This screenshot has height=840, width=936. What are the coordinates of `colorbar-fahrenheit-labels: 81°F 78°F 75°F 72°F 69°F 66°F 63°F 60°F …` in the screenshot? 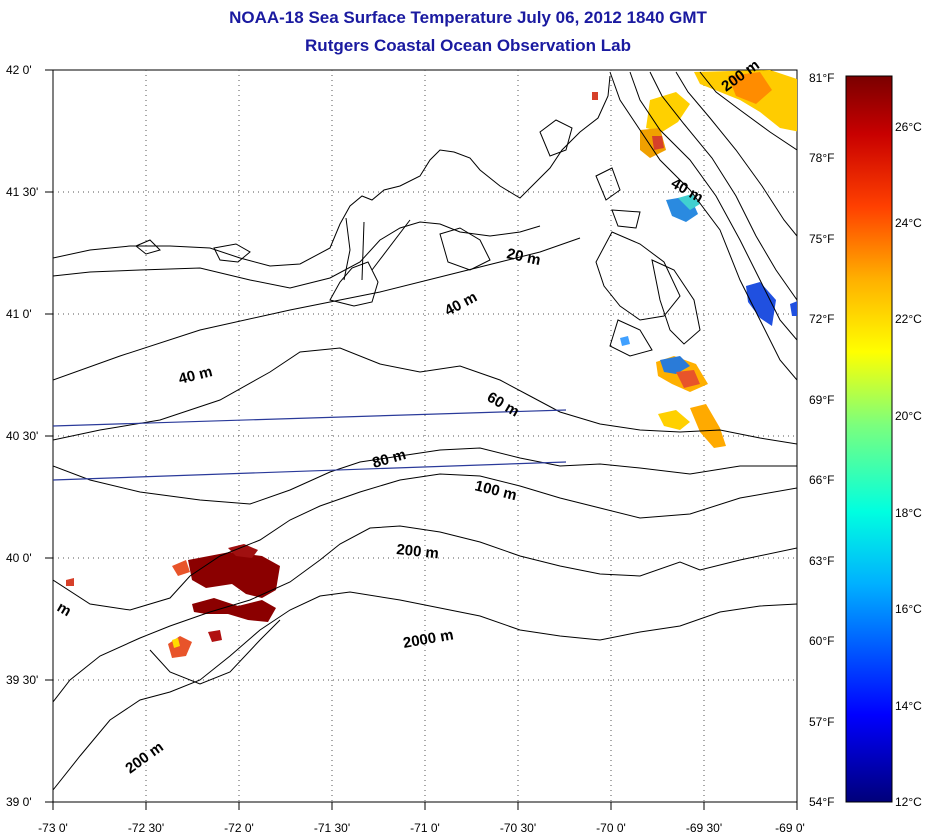 It's located at (821, 440).